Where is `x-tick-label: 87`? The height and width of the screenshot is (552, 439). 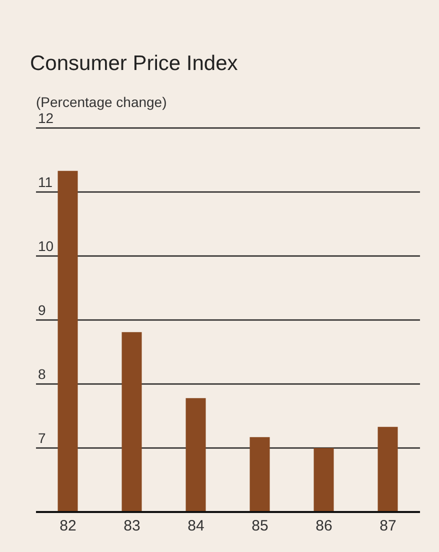
x-tick-label: 87 is located at coordinates (388, 526).